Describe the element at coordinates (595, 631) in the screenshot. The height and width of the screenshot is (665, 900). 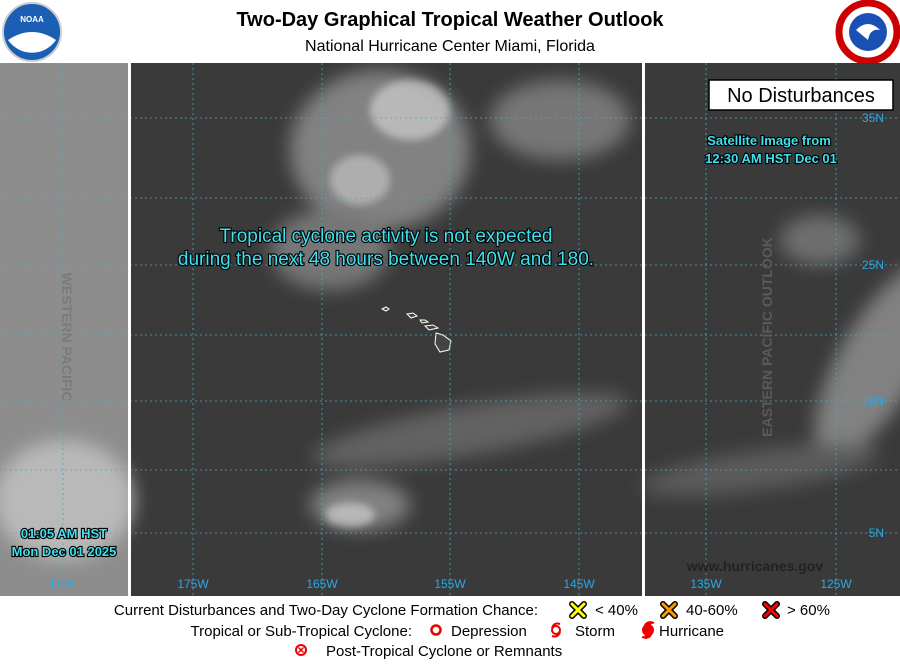
I see `legend-cyclone: Storm` at that location.